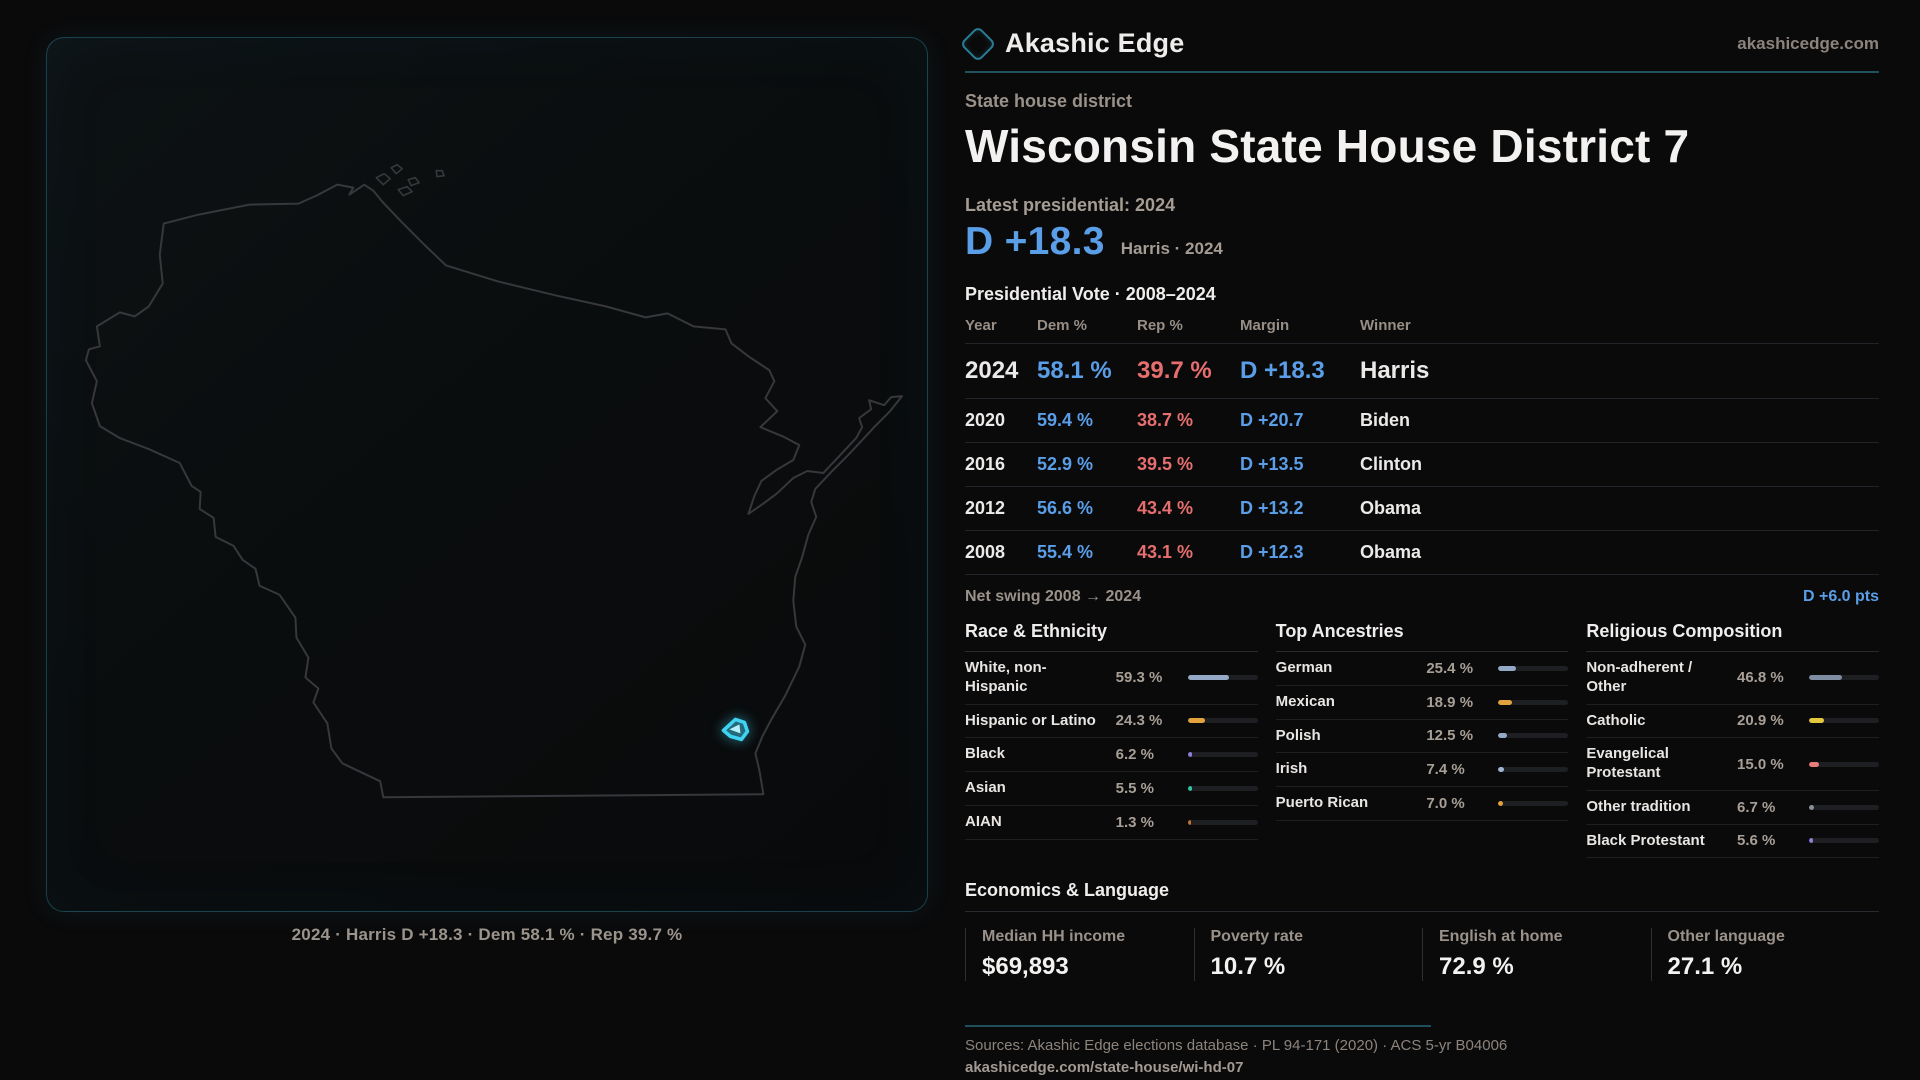 The height and width of the screenshot is (1080, 1920). Describe the element at coordinates (1070, 205) in the screenshot. I see `latest-presidential-label: Latest presidential: 2024` at that location.